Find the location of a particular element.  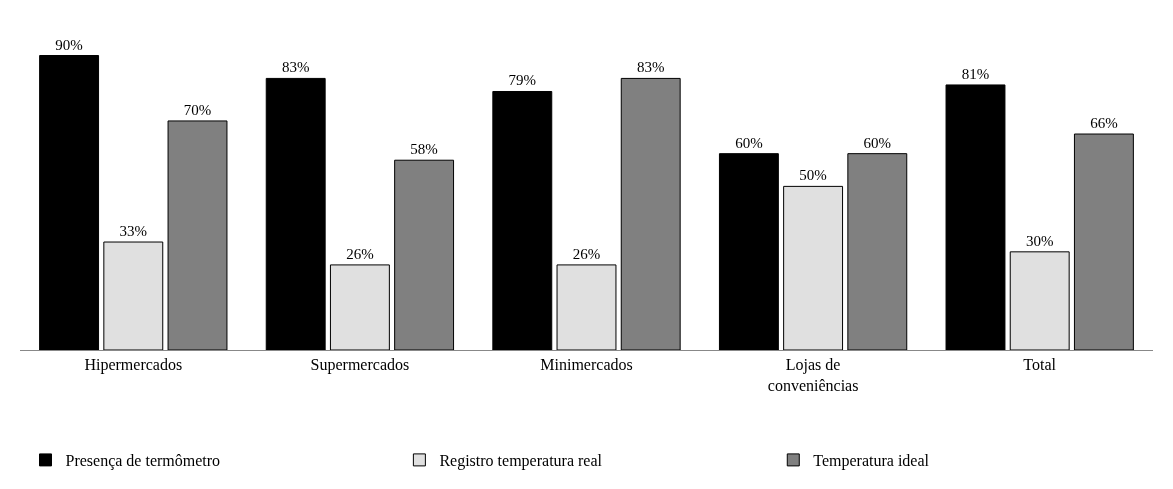

data-label: 50% is located at coordinates (813, 175).